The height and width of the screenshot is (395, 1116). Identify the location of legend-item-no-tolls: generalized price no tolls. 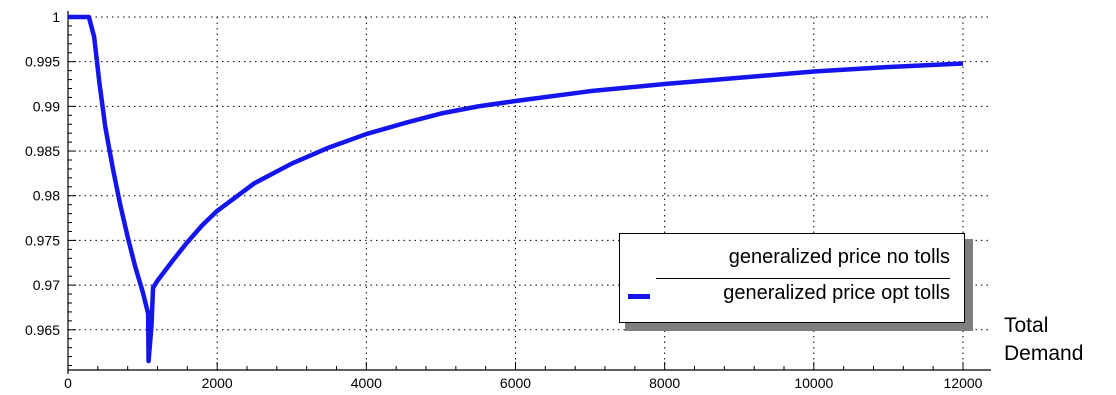
(839, 257).